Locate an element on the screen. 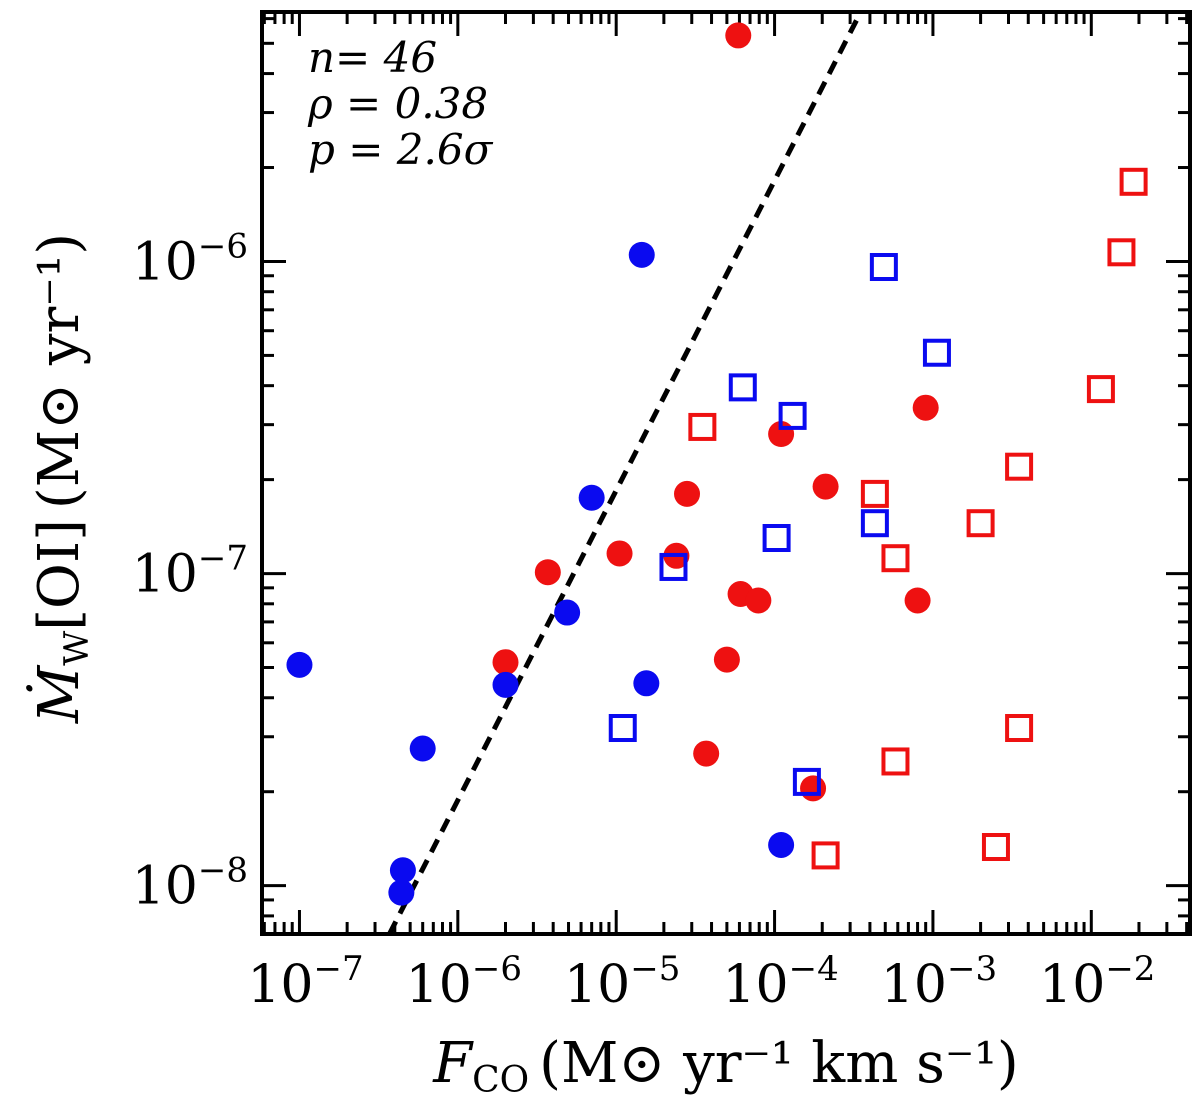 The height and width of the screenshot is (1108, 1200). x-tick-label-exponent: −7 is located at coordinates (338, 969).